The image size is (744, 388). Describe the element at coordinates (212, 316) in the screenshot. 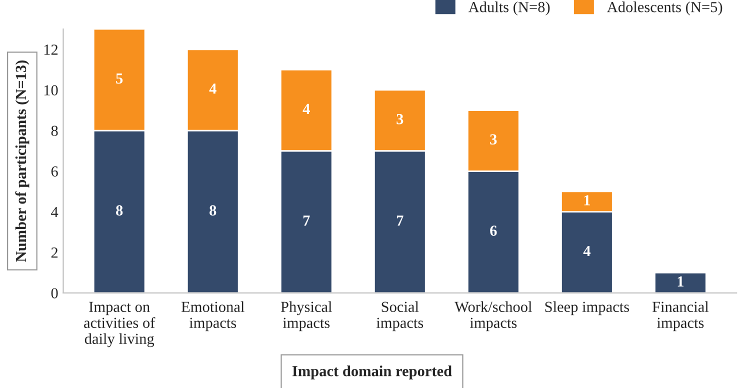

I see `x-tick-label: Emotional impacts` at that location.